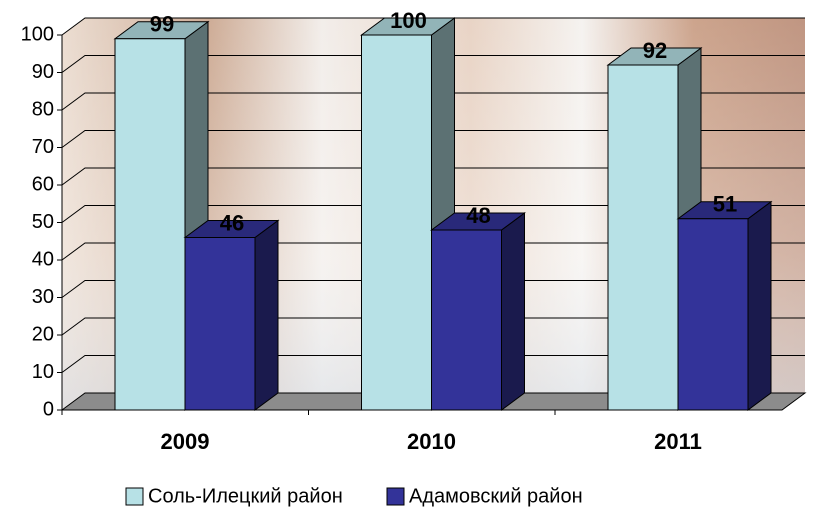 The height and width of the screenshot is (516, 813). I want to click on y-tick-label: 100, so click(37, 34).